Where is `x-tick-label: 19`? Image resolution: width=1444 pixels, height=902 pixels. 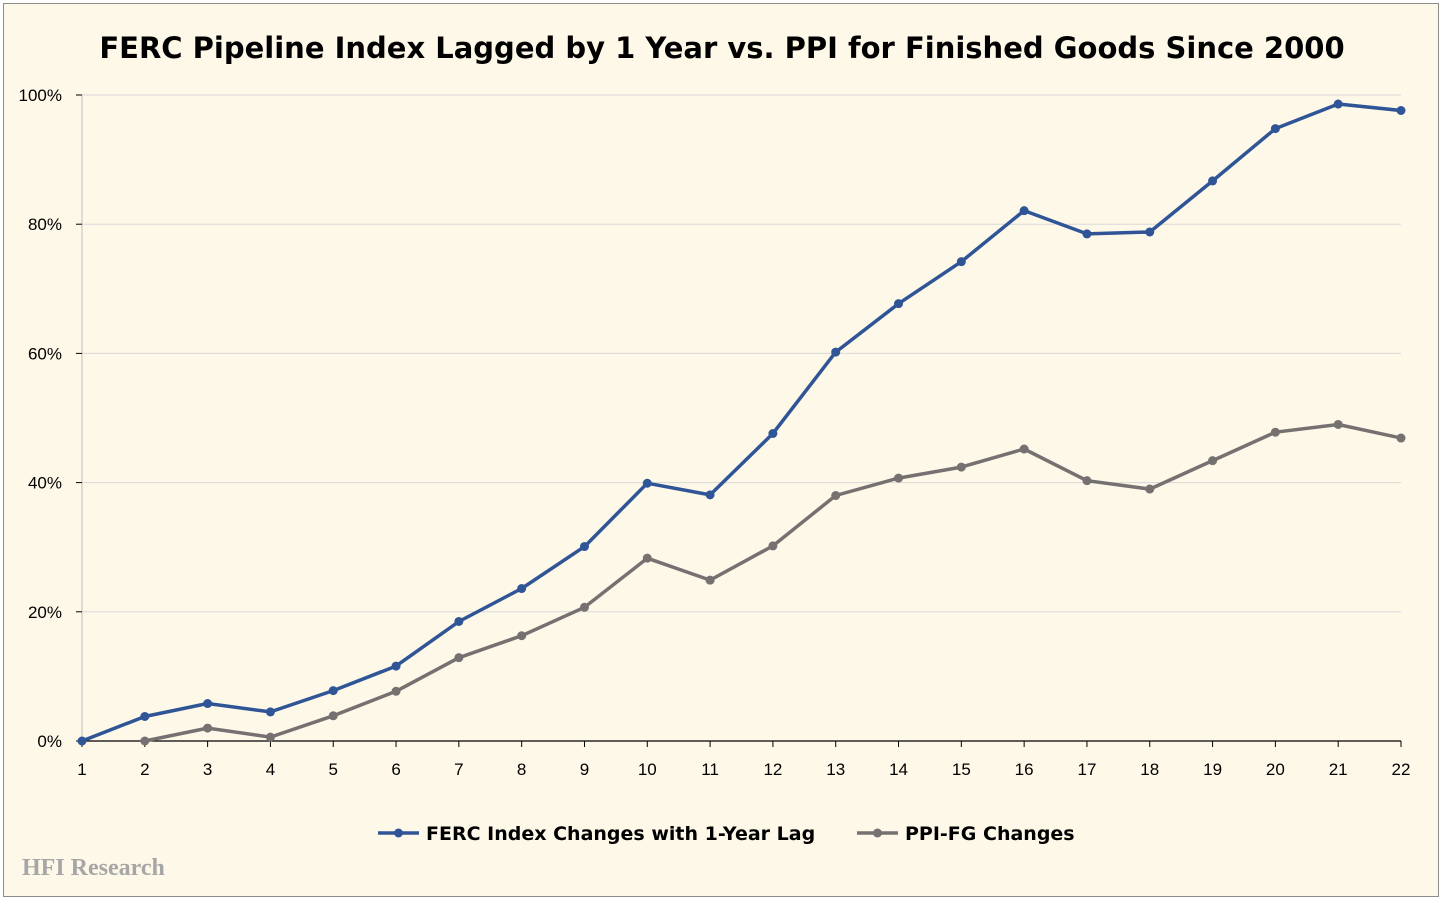
x-tick-label: 19 is located at coordinates (1212, 769).